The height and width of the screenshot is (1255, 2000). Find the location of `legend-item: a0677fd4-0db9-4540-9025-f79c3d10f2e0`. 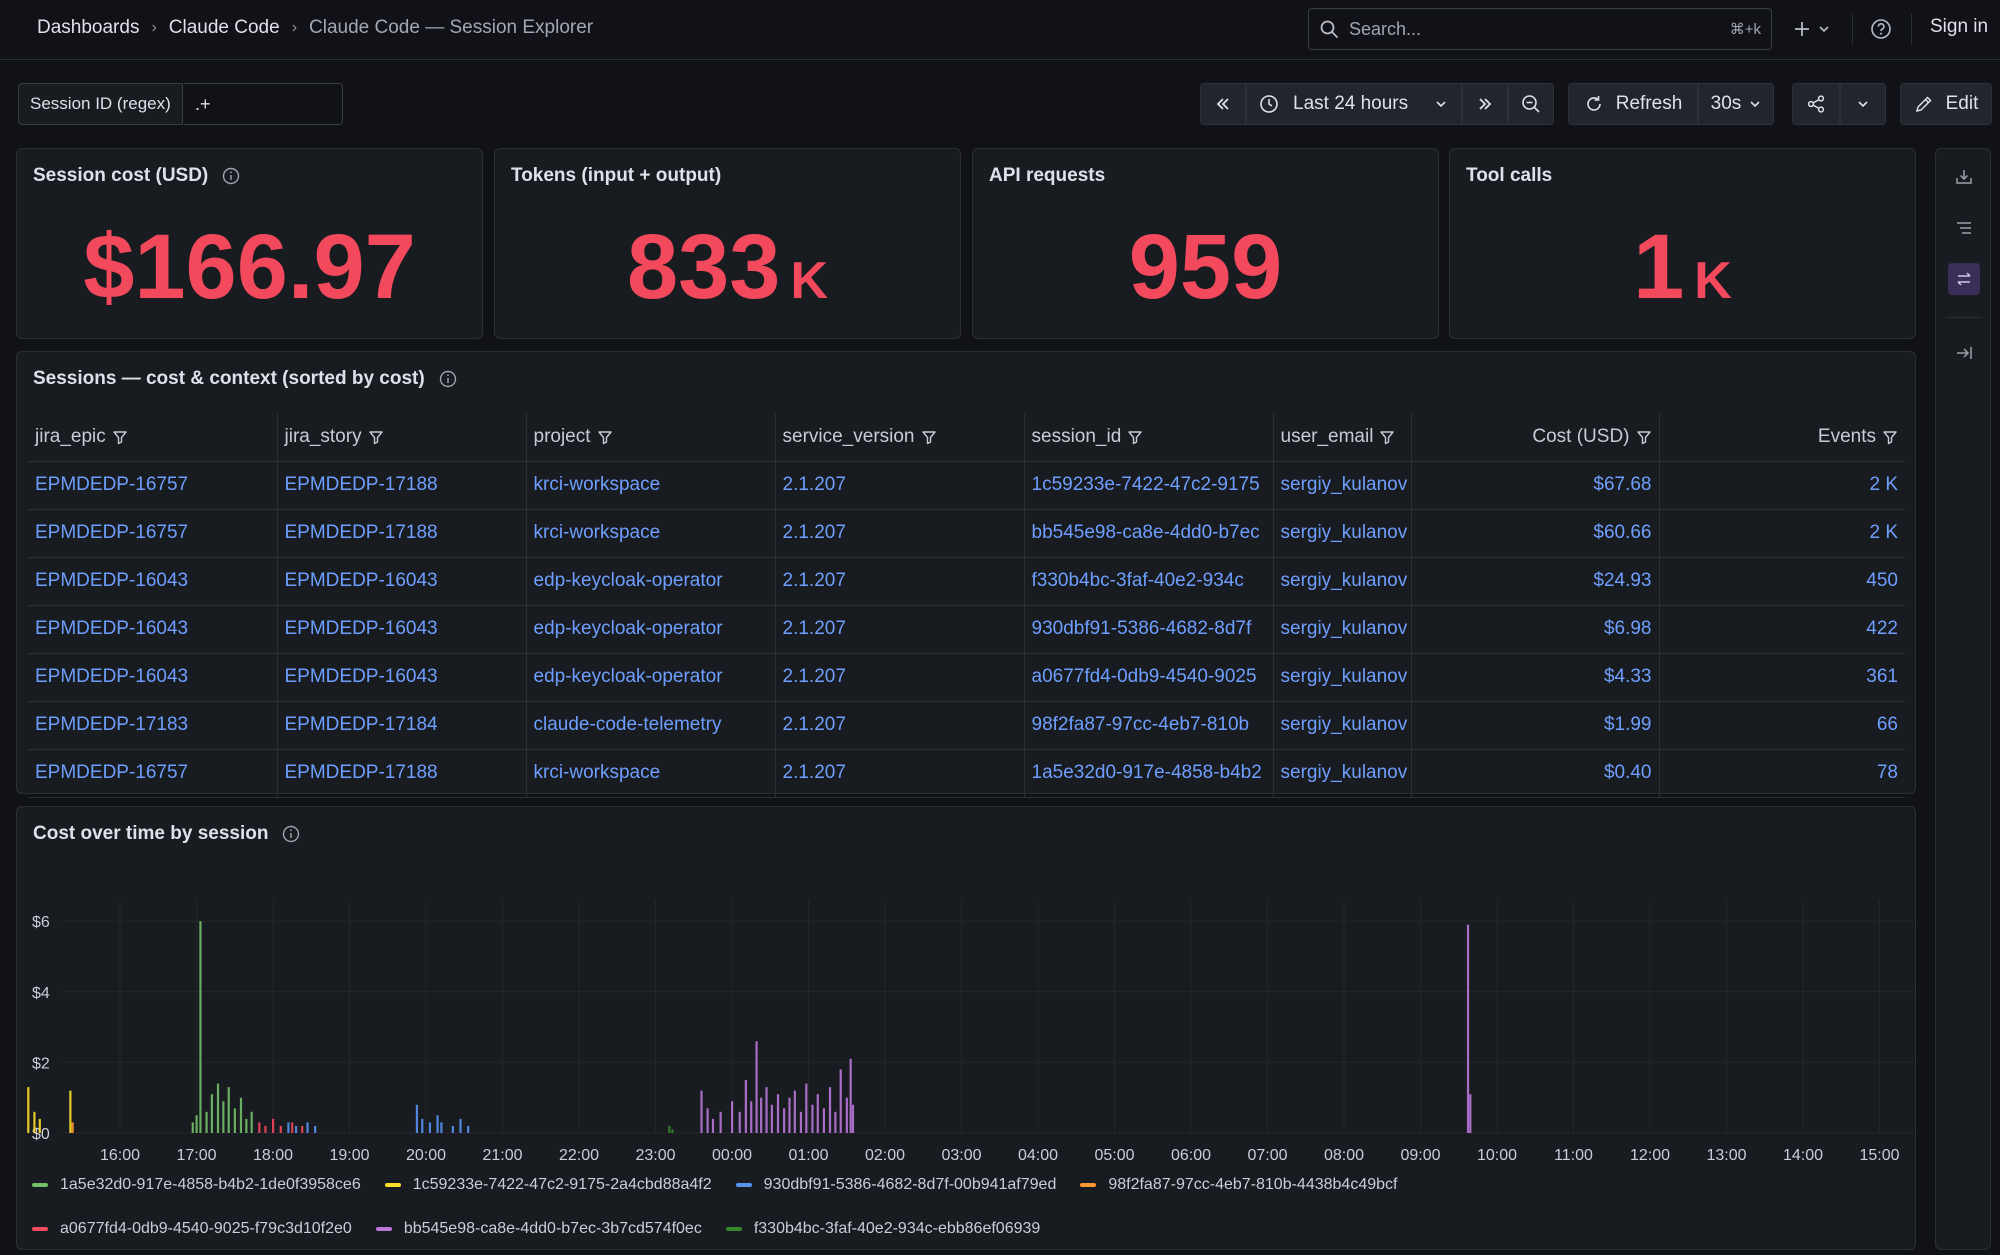

legend-item: a0677fd4-0db9-4540-9025-f79c3d10f2e0 is located at coordinates (192, 1229).